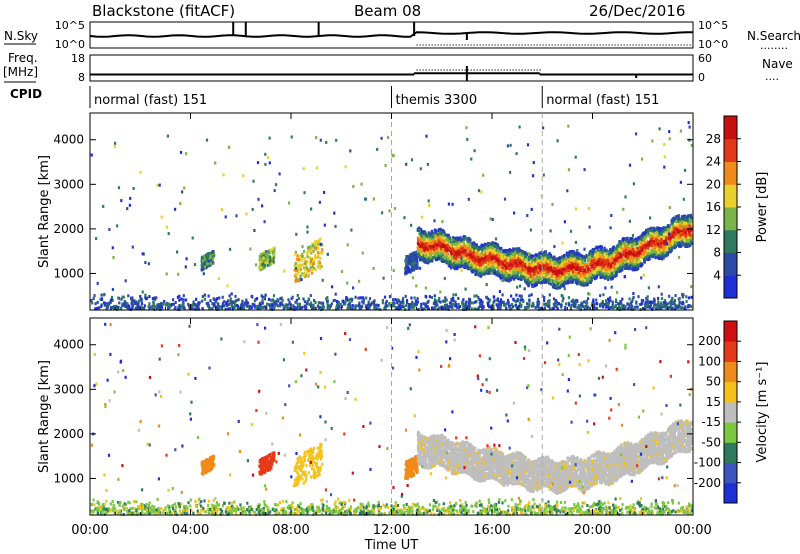  I want to click on nsky-panel-frame, so click(391, 35).